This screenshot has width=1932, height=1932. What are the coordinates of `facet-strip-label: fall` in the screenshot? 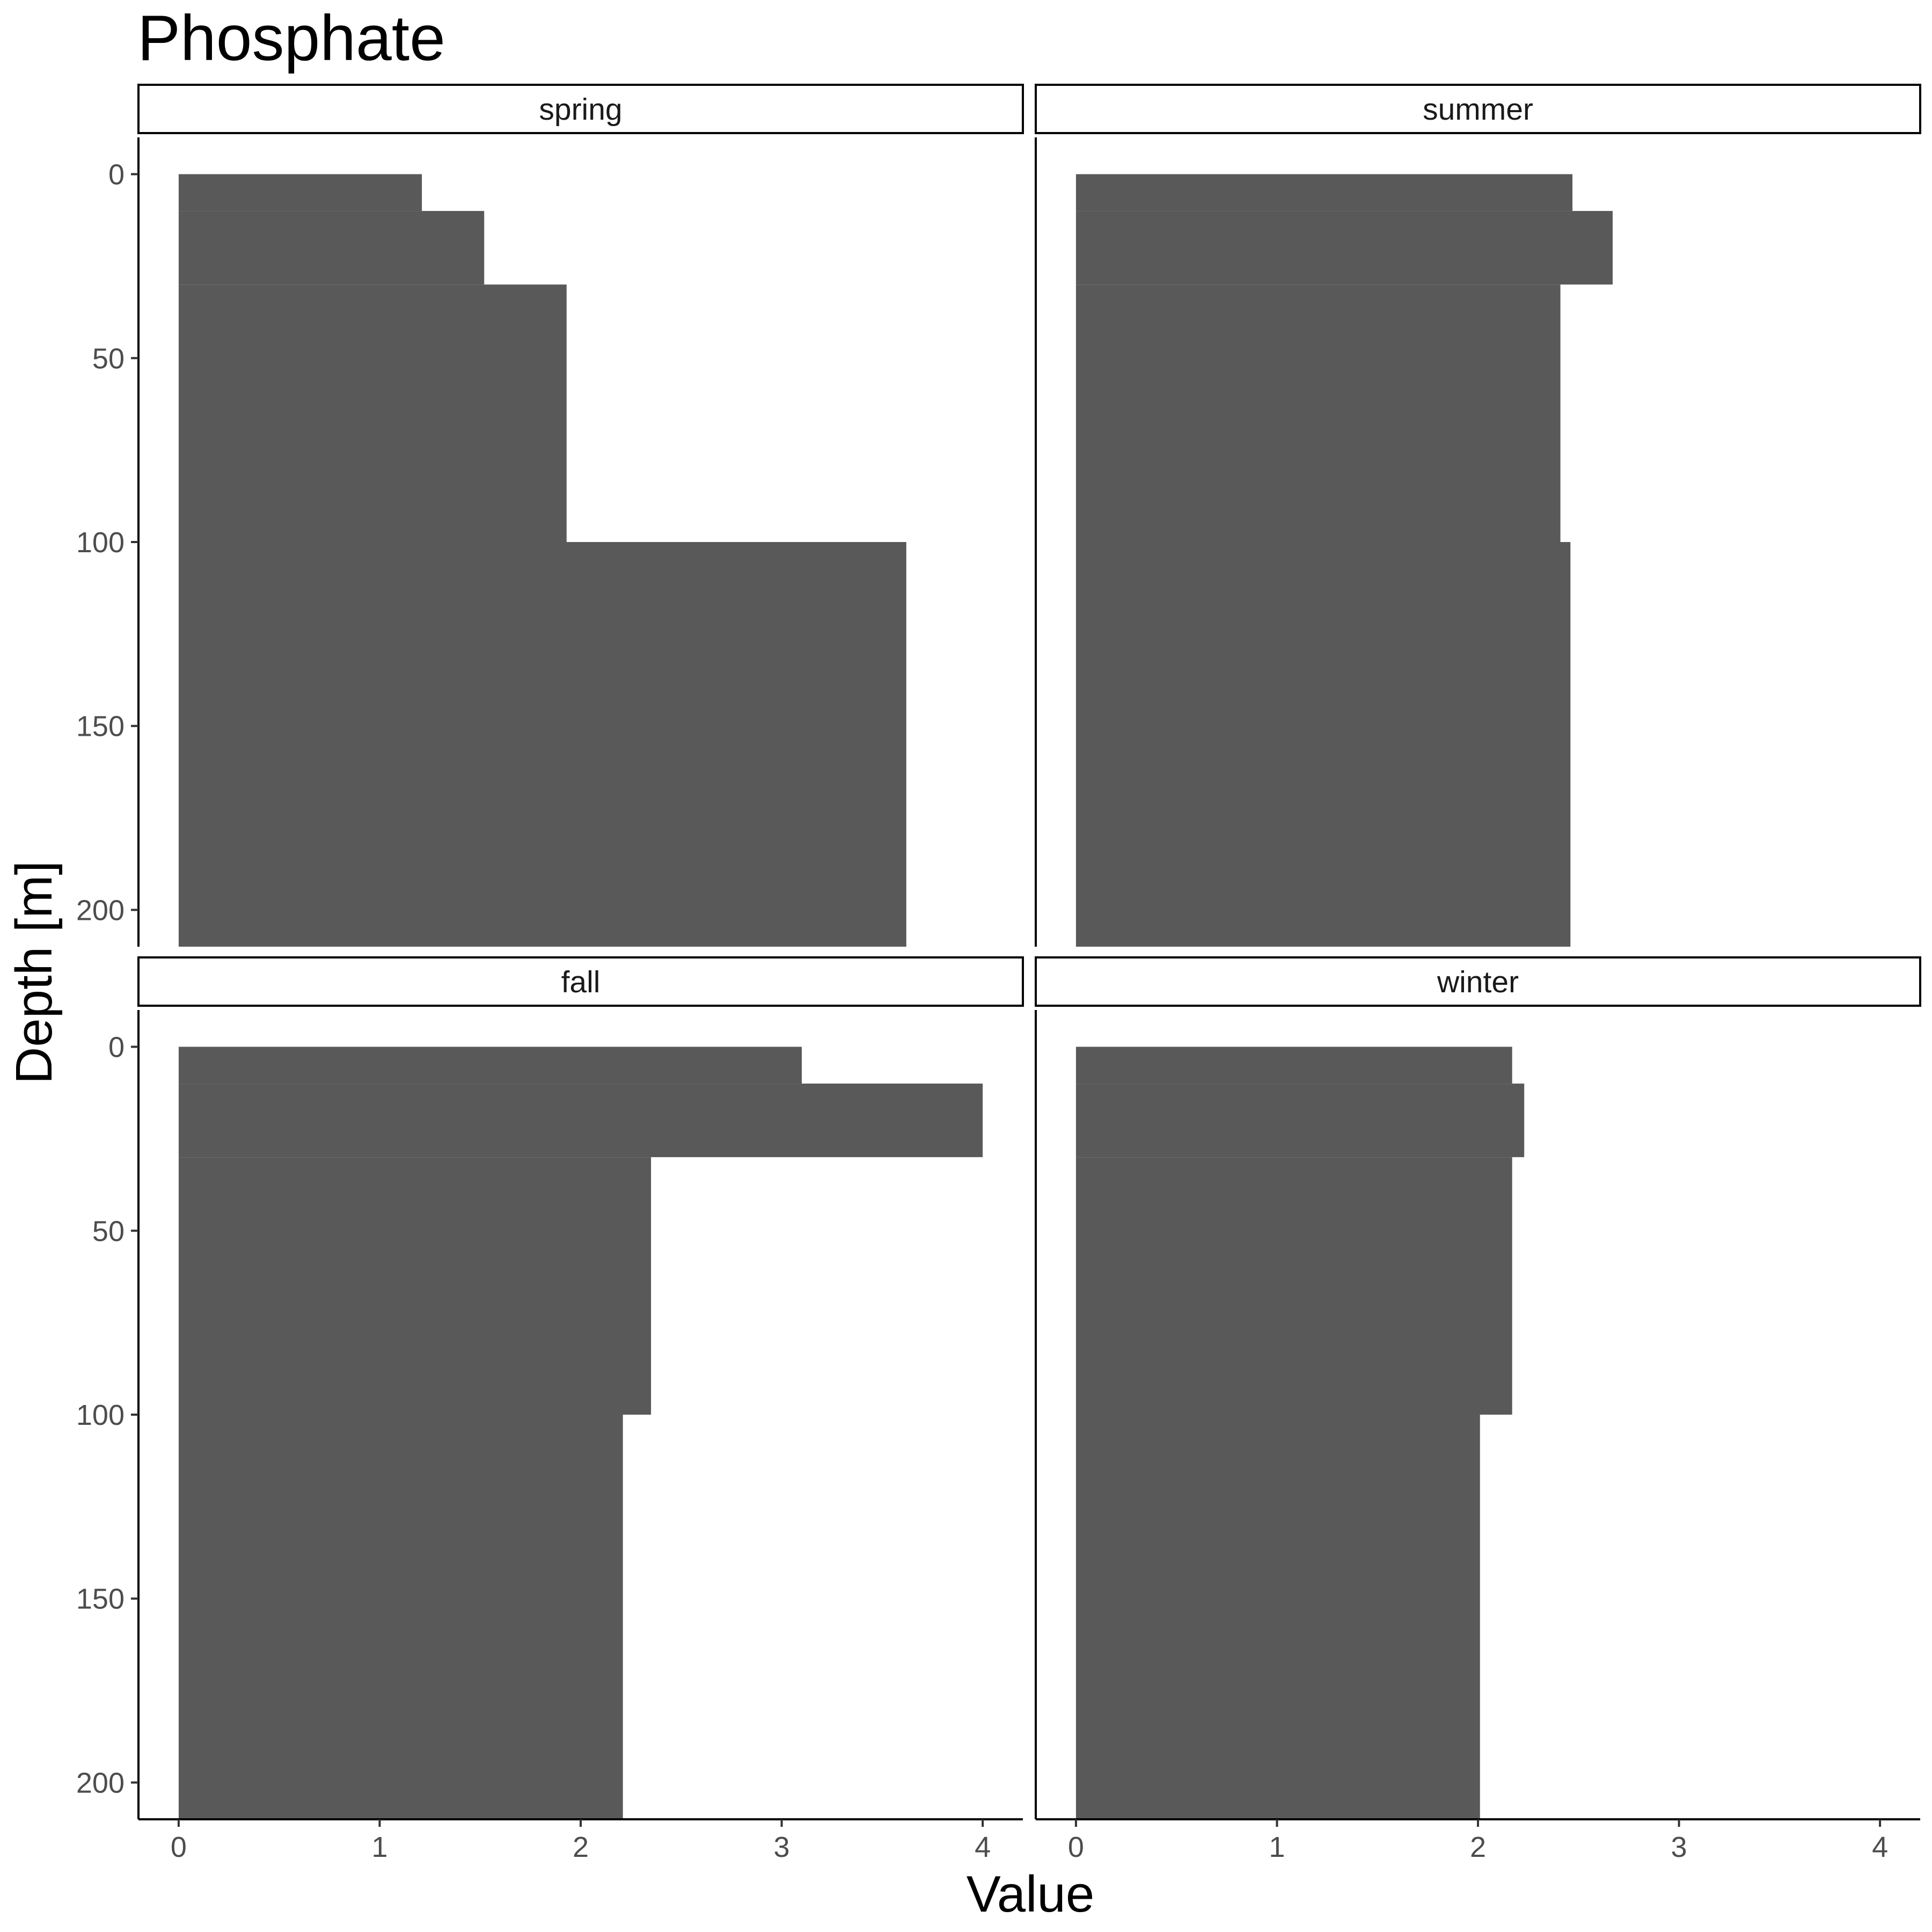 It's located at (581, 982).